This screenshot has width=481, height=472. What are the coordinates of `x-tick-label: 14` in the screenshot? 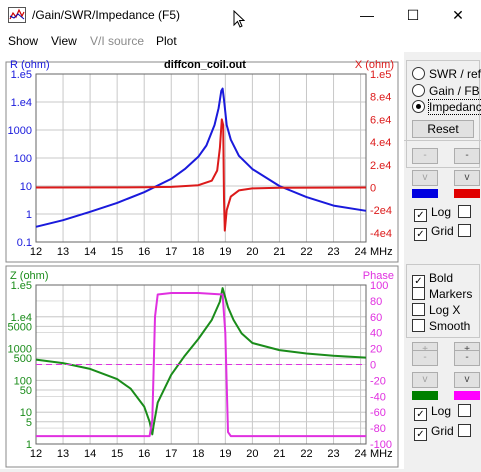 It's located at (90, 252).